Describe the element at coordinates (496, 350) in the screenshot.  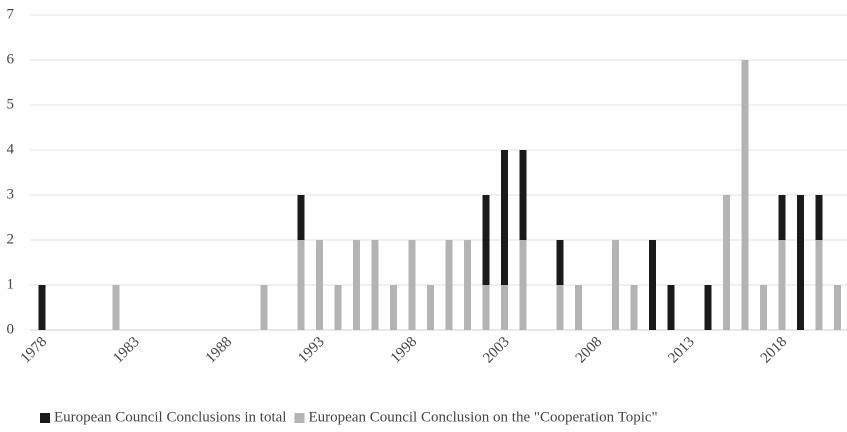
I see `x-tick-label: 2003` at that location.